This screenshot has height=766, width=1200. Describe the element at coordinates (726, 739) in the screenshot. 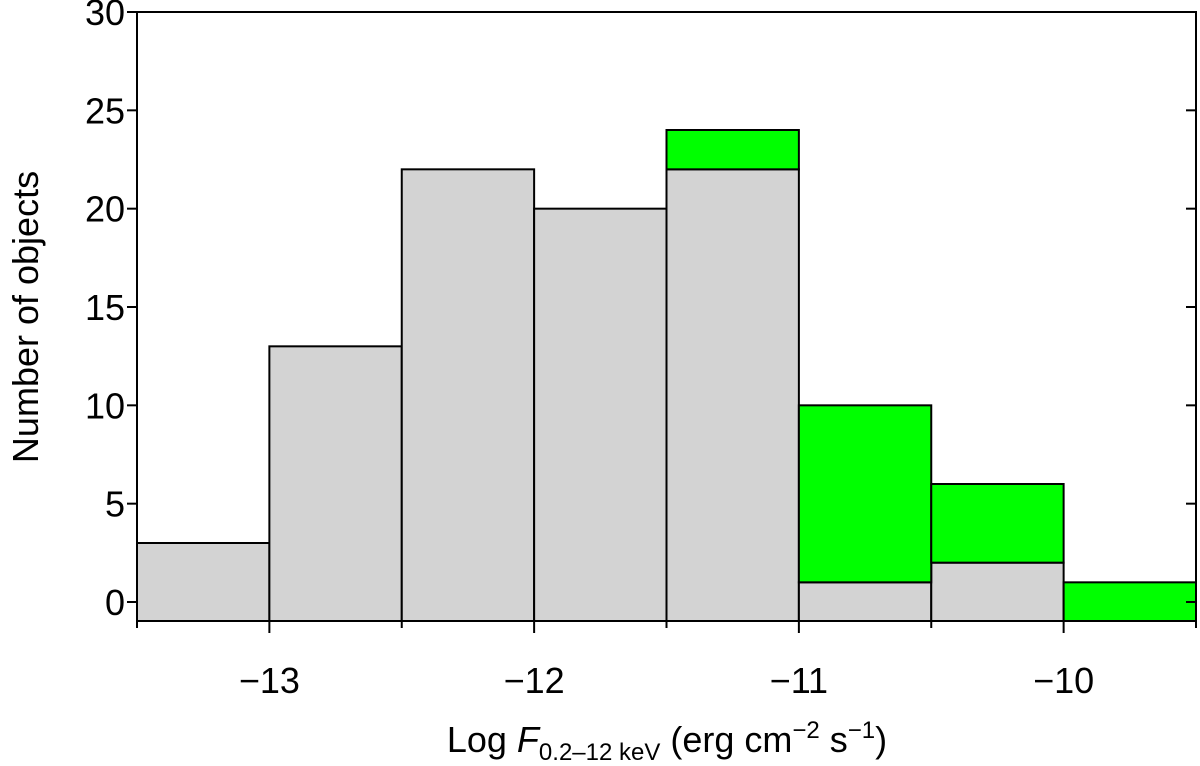

I see `x-axis-label-units-1: (erg cm` at that location.